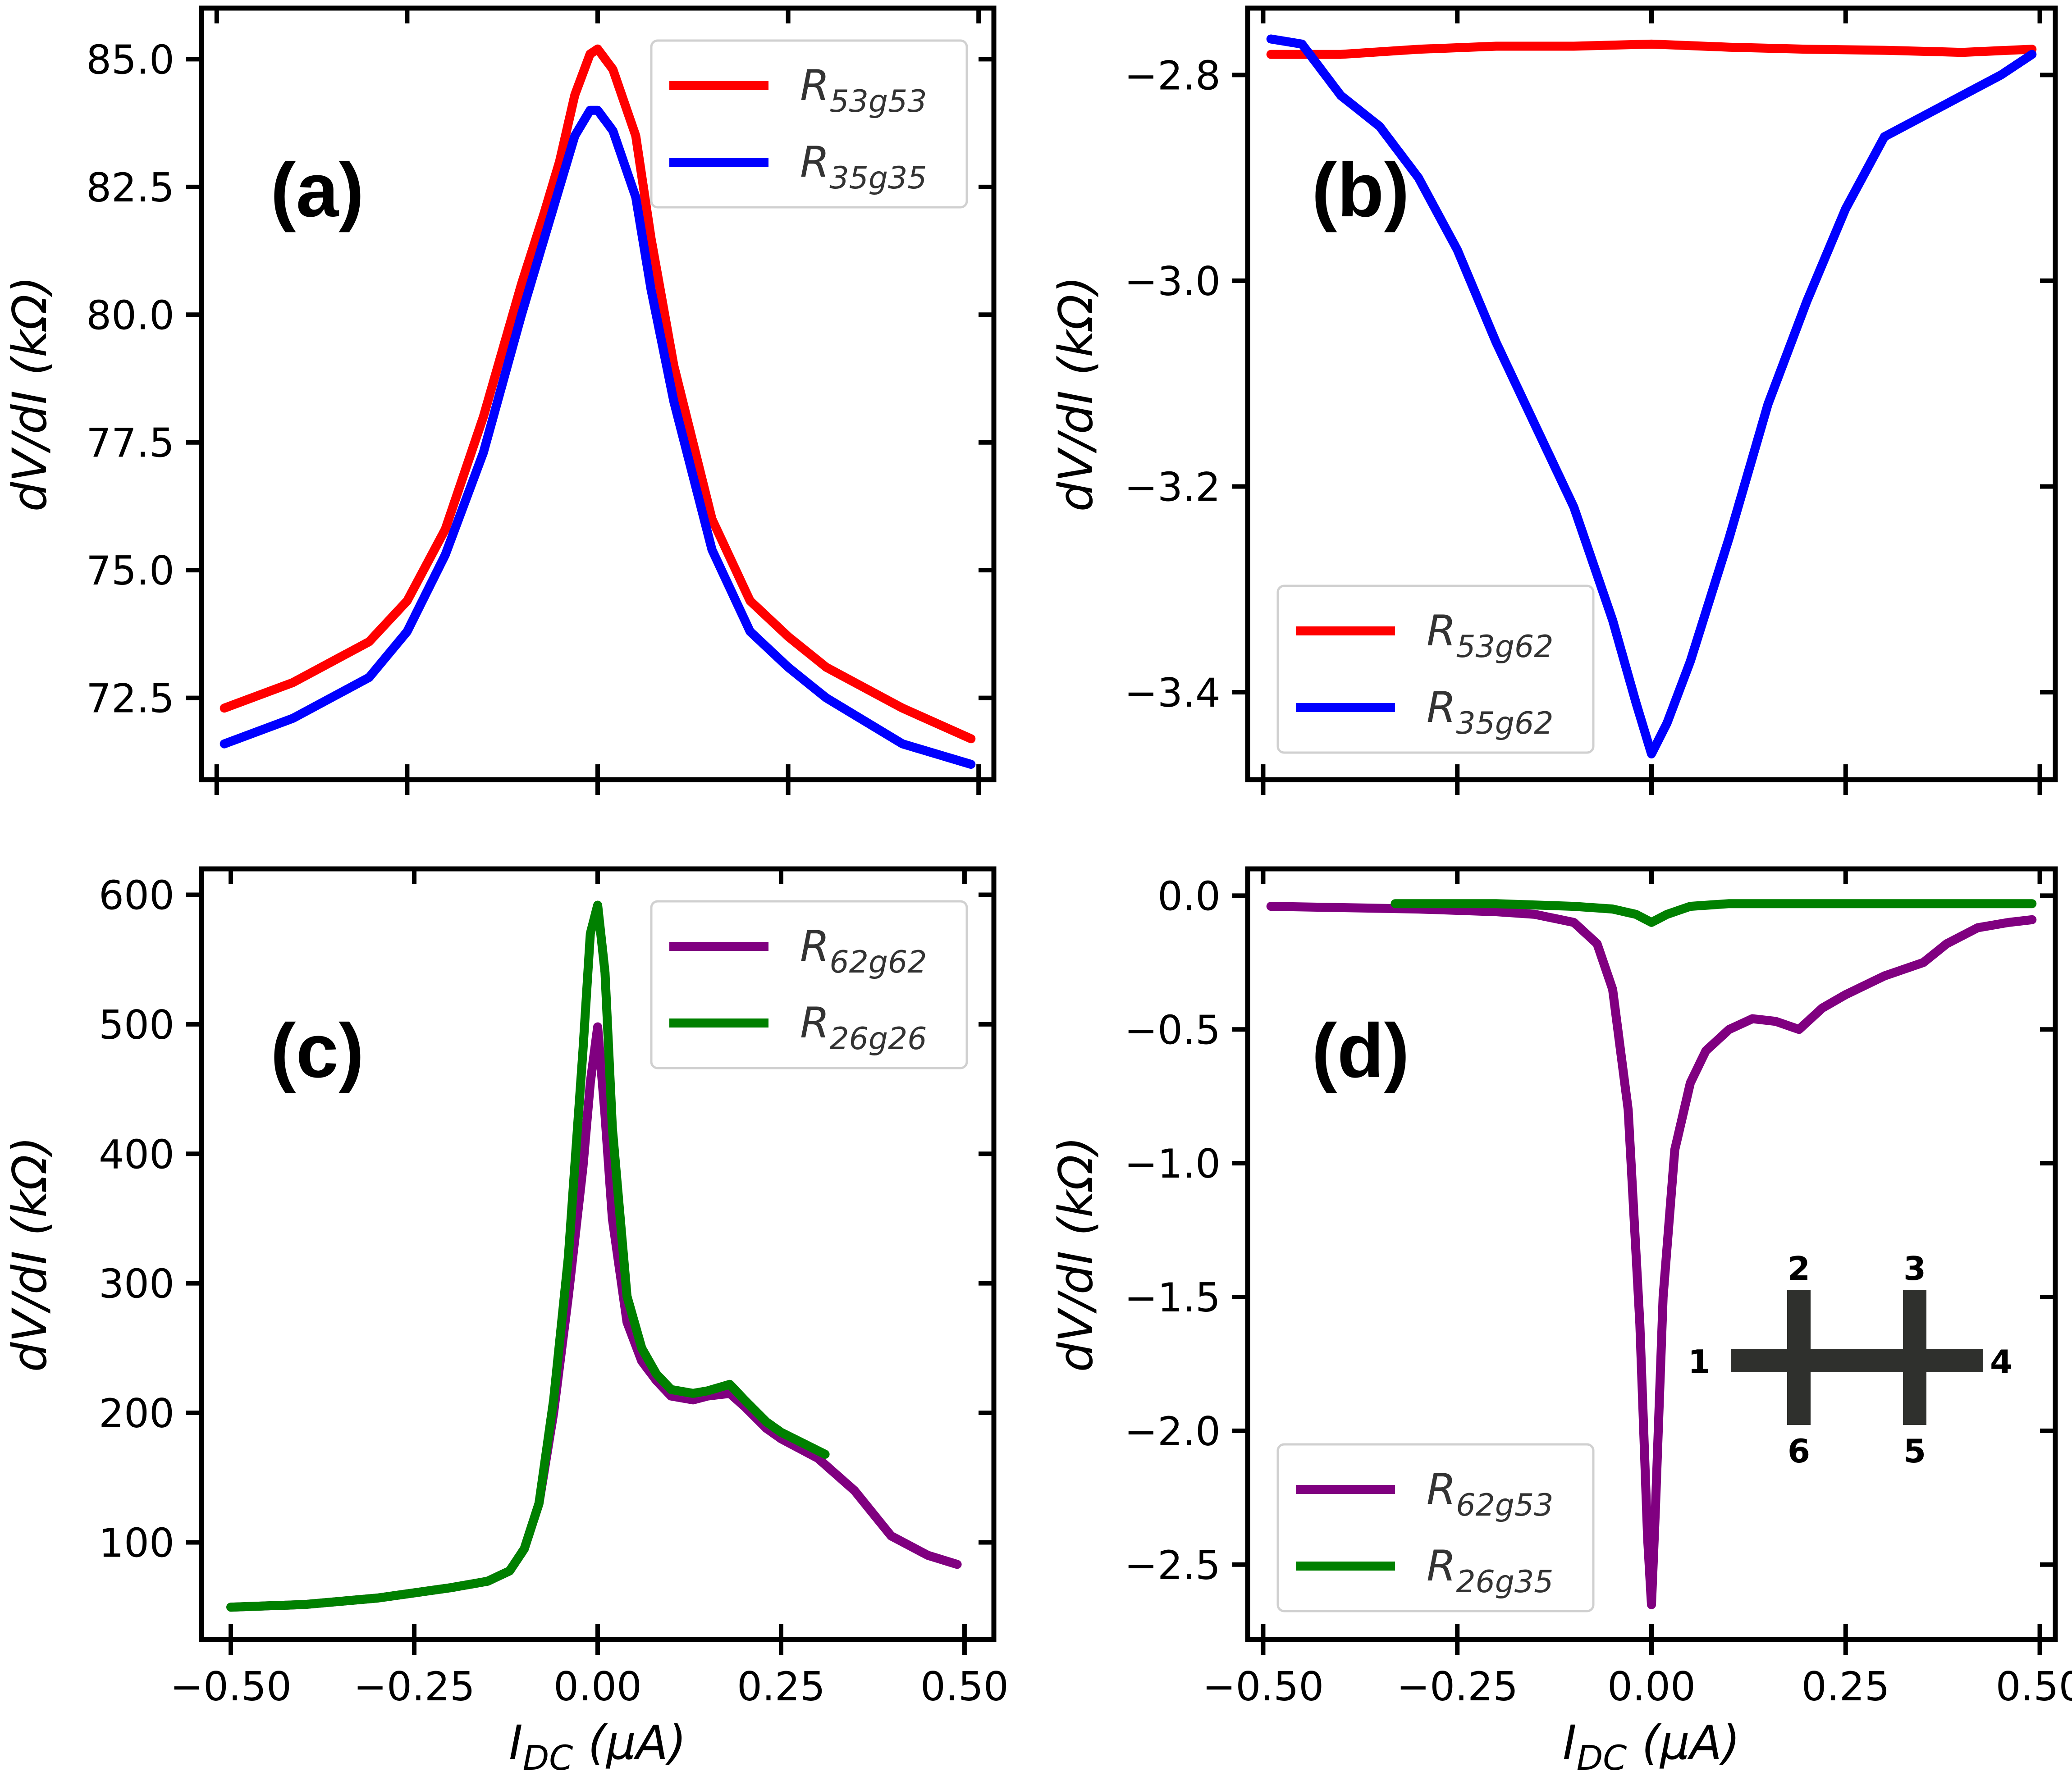 The image size is (2072, 1772). What do you see at coordinates (1914, 1357) in the screenshot?
I see `inset-vertical-arm-right` at bounding box center [1914, 1357].